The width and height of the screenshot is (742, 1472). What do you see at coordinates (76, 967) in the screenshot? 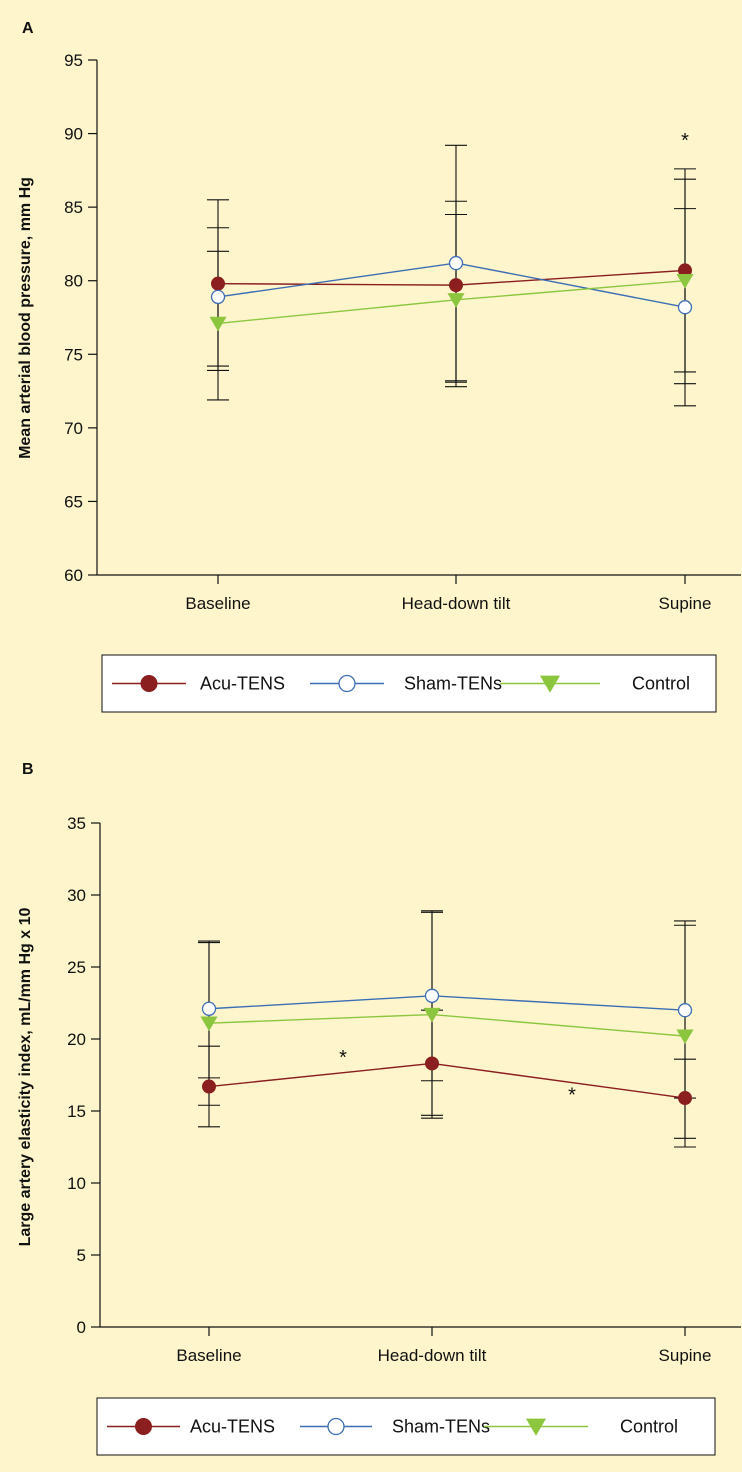
I see `panel-b-y-tick-label: 25` at bounding box center [76, 967].